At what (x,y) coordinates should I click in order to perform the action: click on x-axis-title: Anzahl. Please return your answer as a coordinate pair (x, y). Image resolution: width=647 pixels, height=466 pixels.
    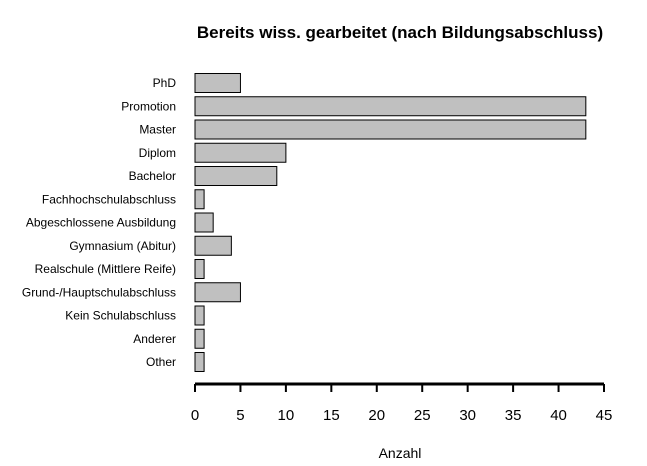
    Looking at the image, I should click on (400, 453).